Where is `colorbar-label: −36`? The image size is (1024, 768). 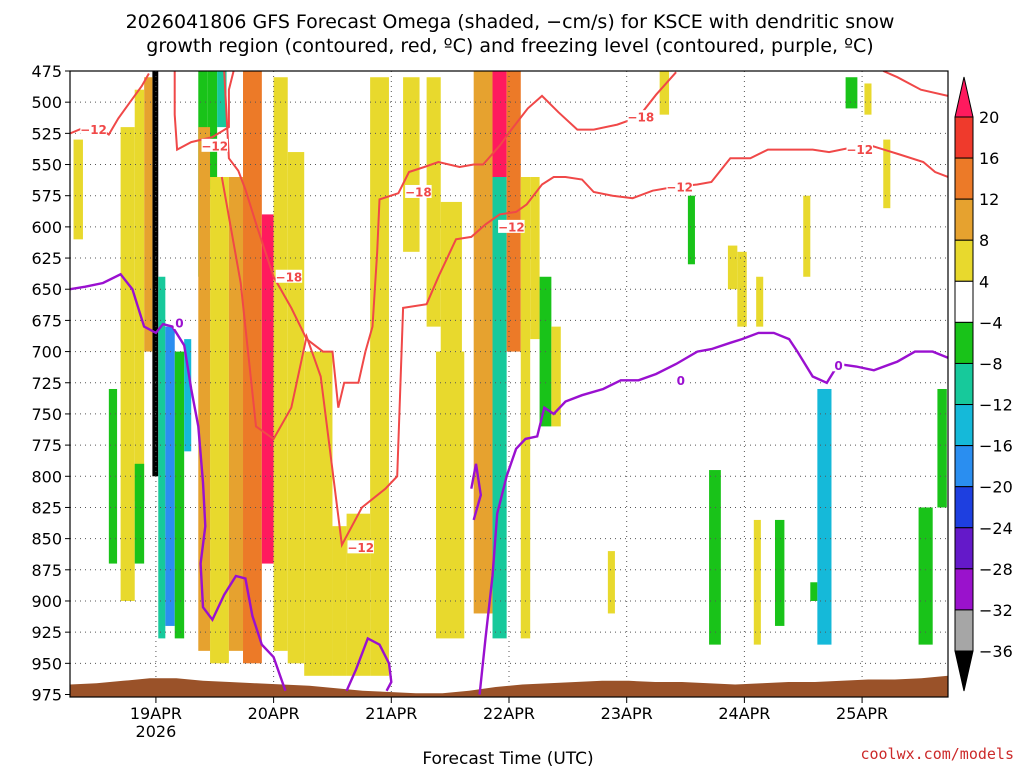
colorbar-label: −36 is located at coordinates (996, 651).